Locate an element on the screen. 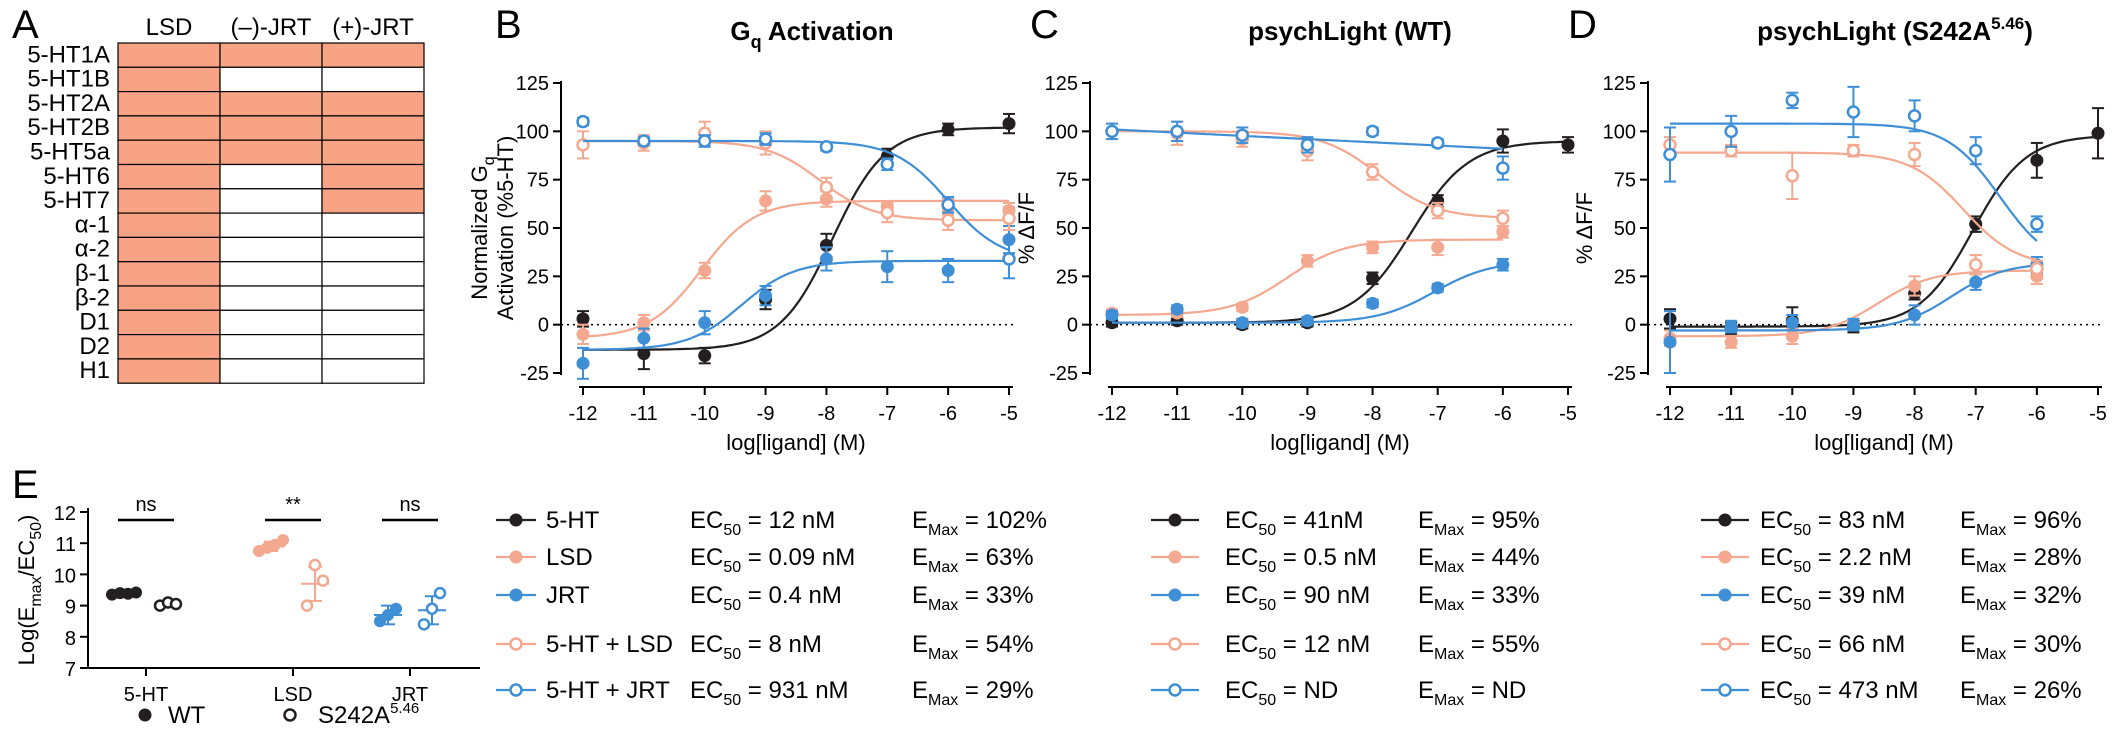  ec50-value: EC50 = 0.09 nM is located at coordinates (772, 560).